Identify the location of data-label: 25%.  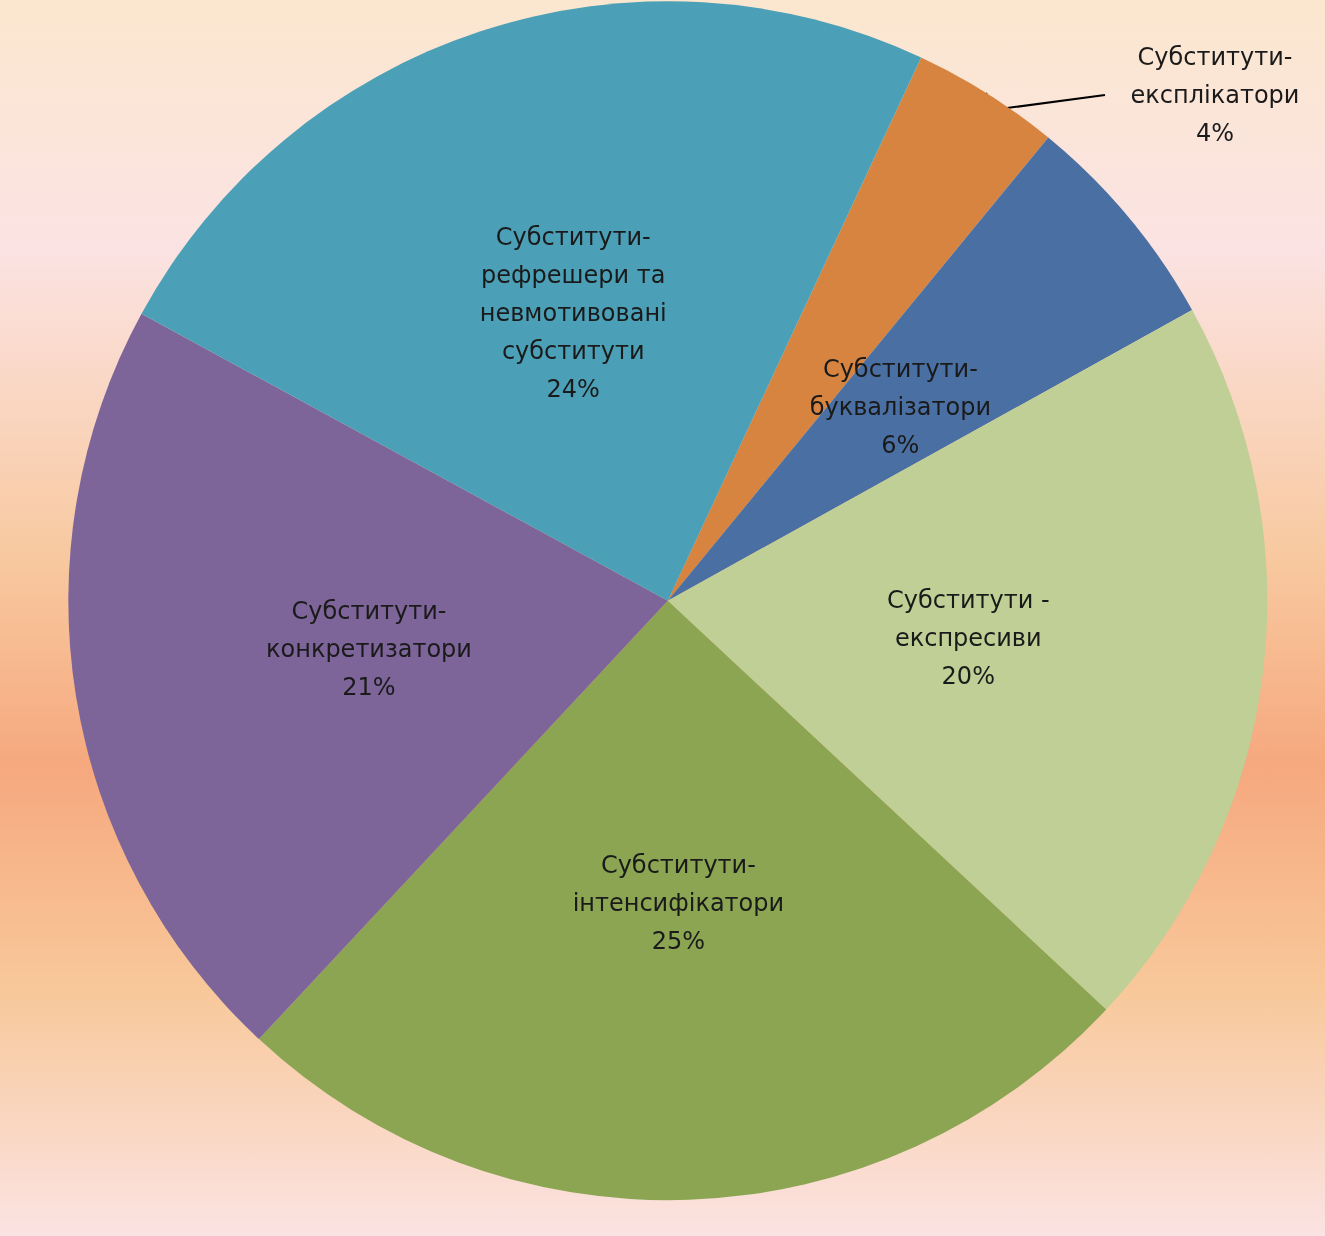
(678, 941).